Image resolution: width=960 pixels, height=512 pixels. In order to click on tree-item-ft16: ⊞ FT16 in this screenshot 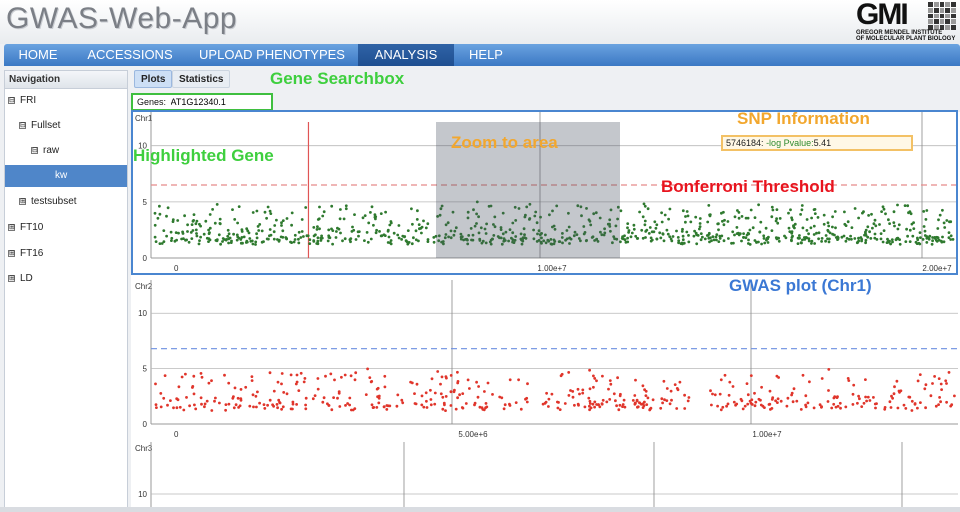, I will do `click(26, 253)`.